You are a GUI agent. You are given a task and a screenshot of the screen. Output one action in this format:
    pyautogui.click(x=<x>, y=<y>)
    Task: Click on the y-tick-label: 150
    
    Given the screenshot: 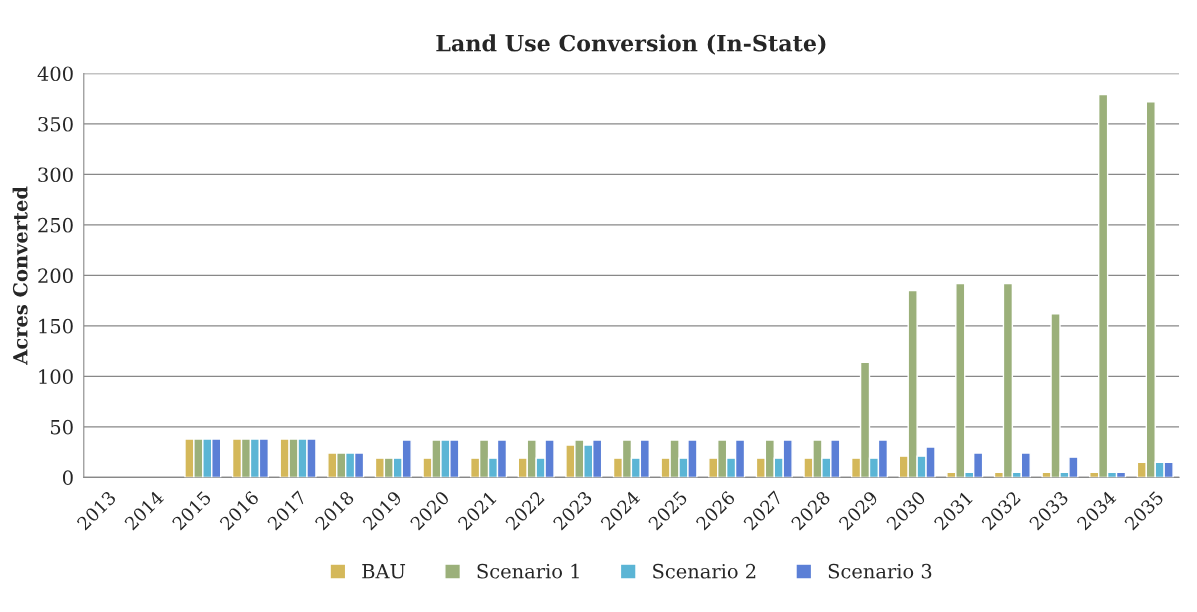 What is the action you would take?
    pyautogui.click(x=56, y=326)
    